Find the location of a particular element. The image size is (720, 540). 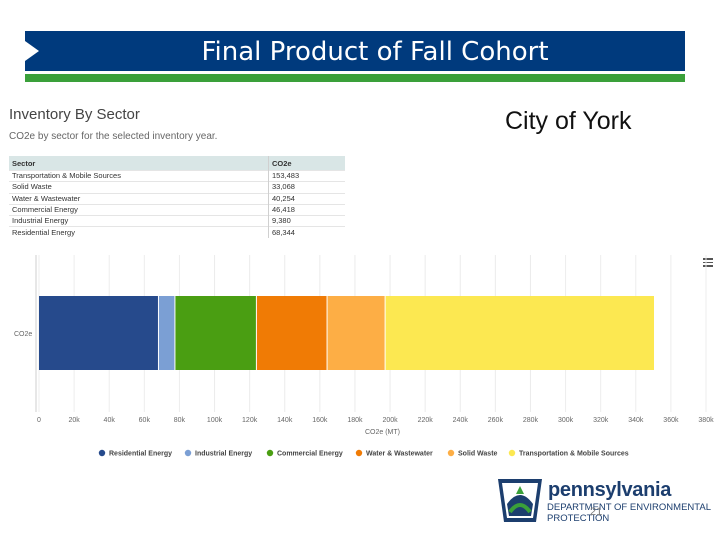

category-label: CO2e is located at coordinates (23, 334).